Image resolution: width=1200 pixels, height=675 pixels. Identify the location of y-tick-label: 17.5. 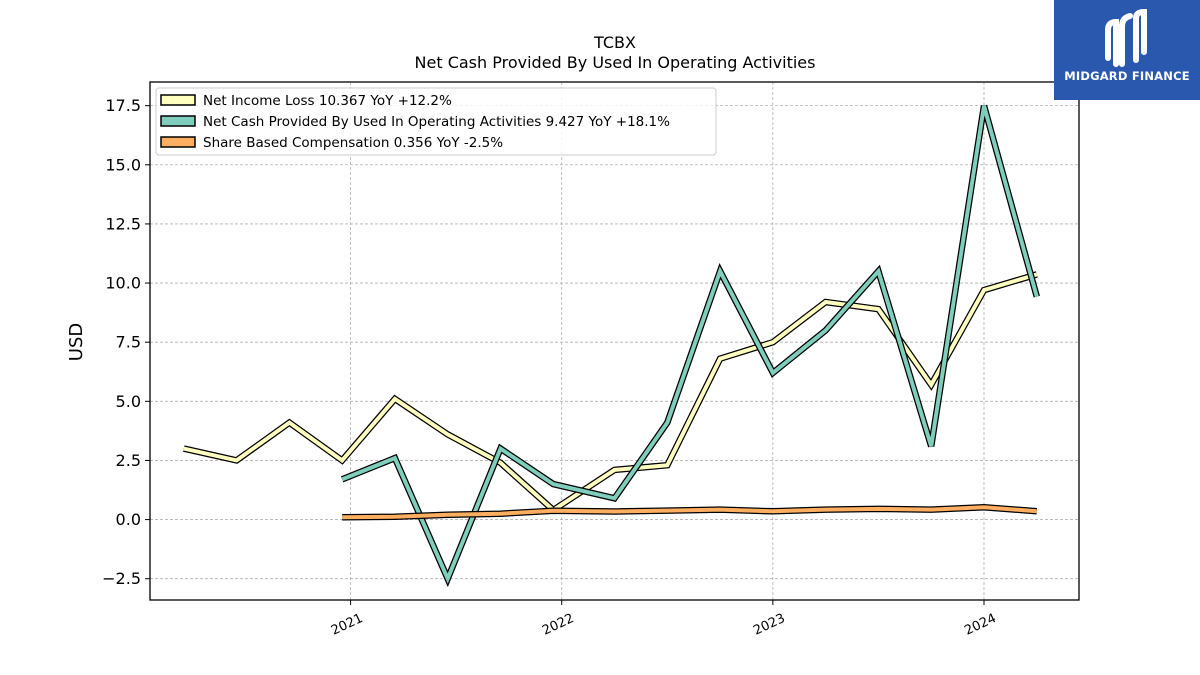
(123, 105).